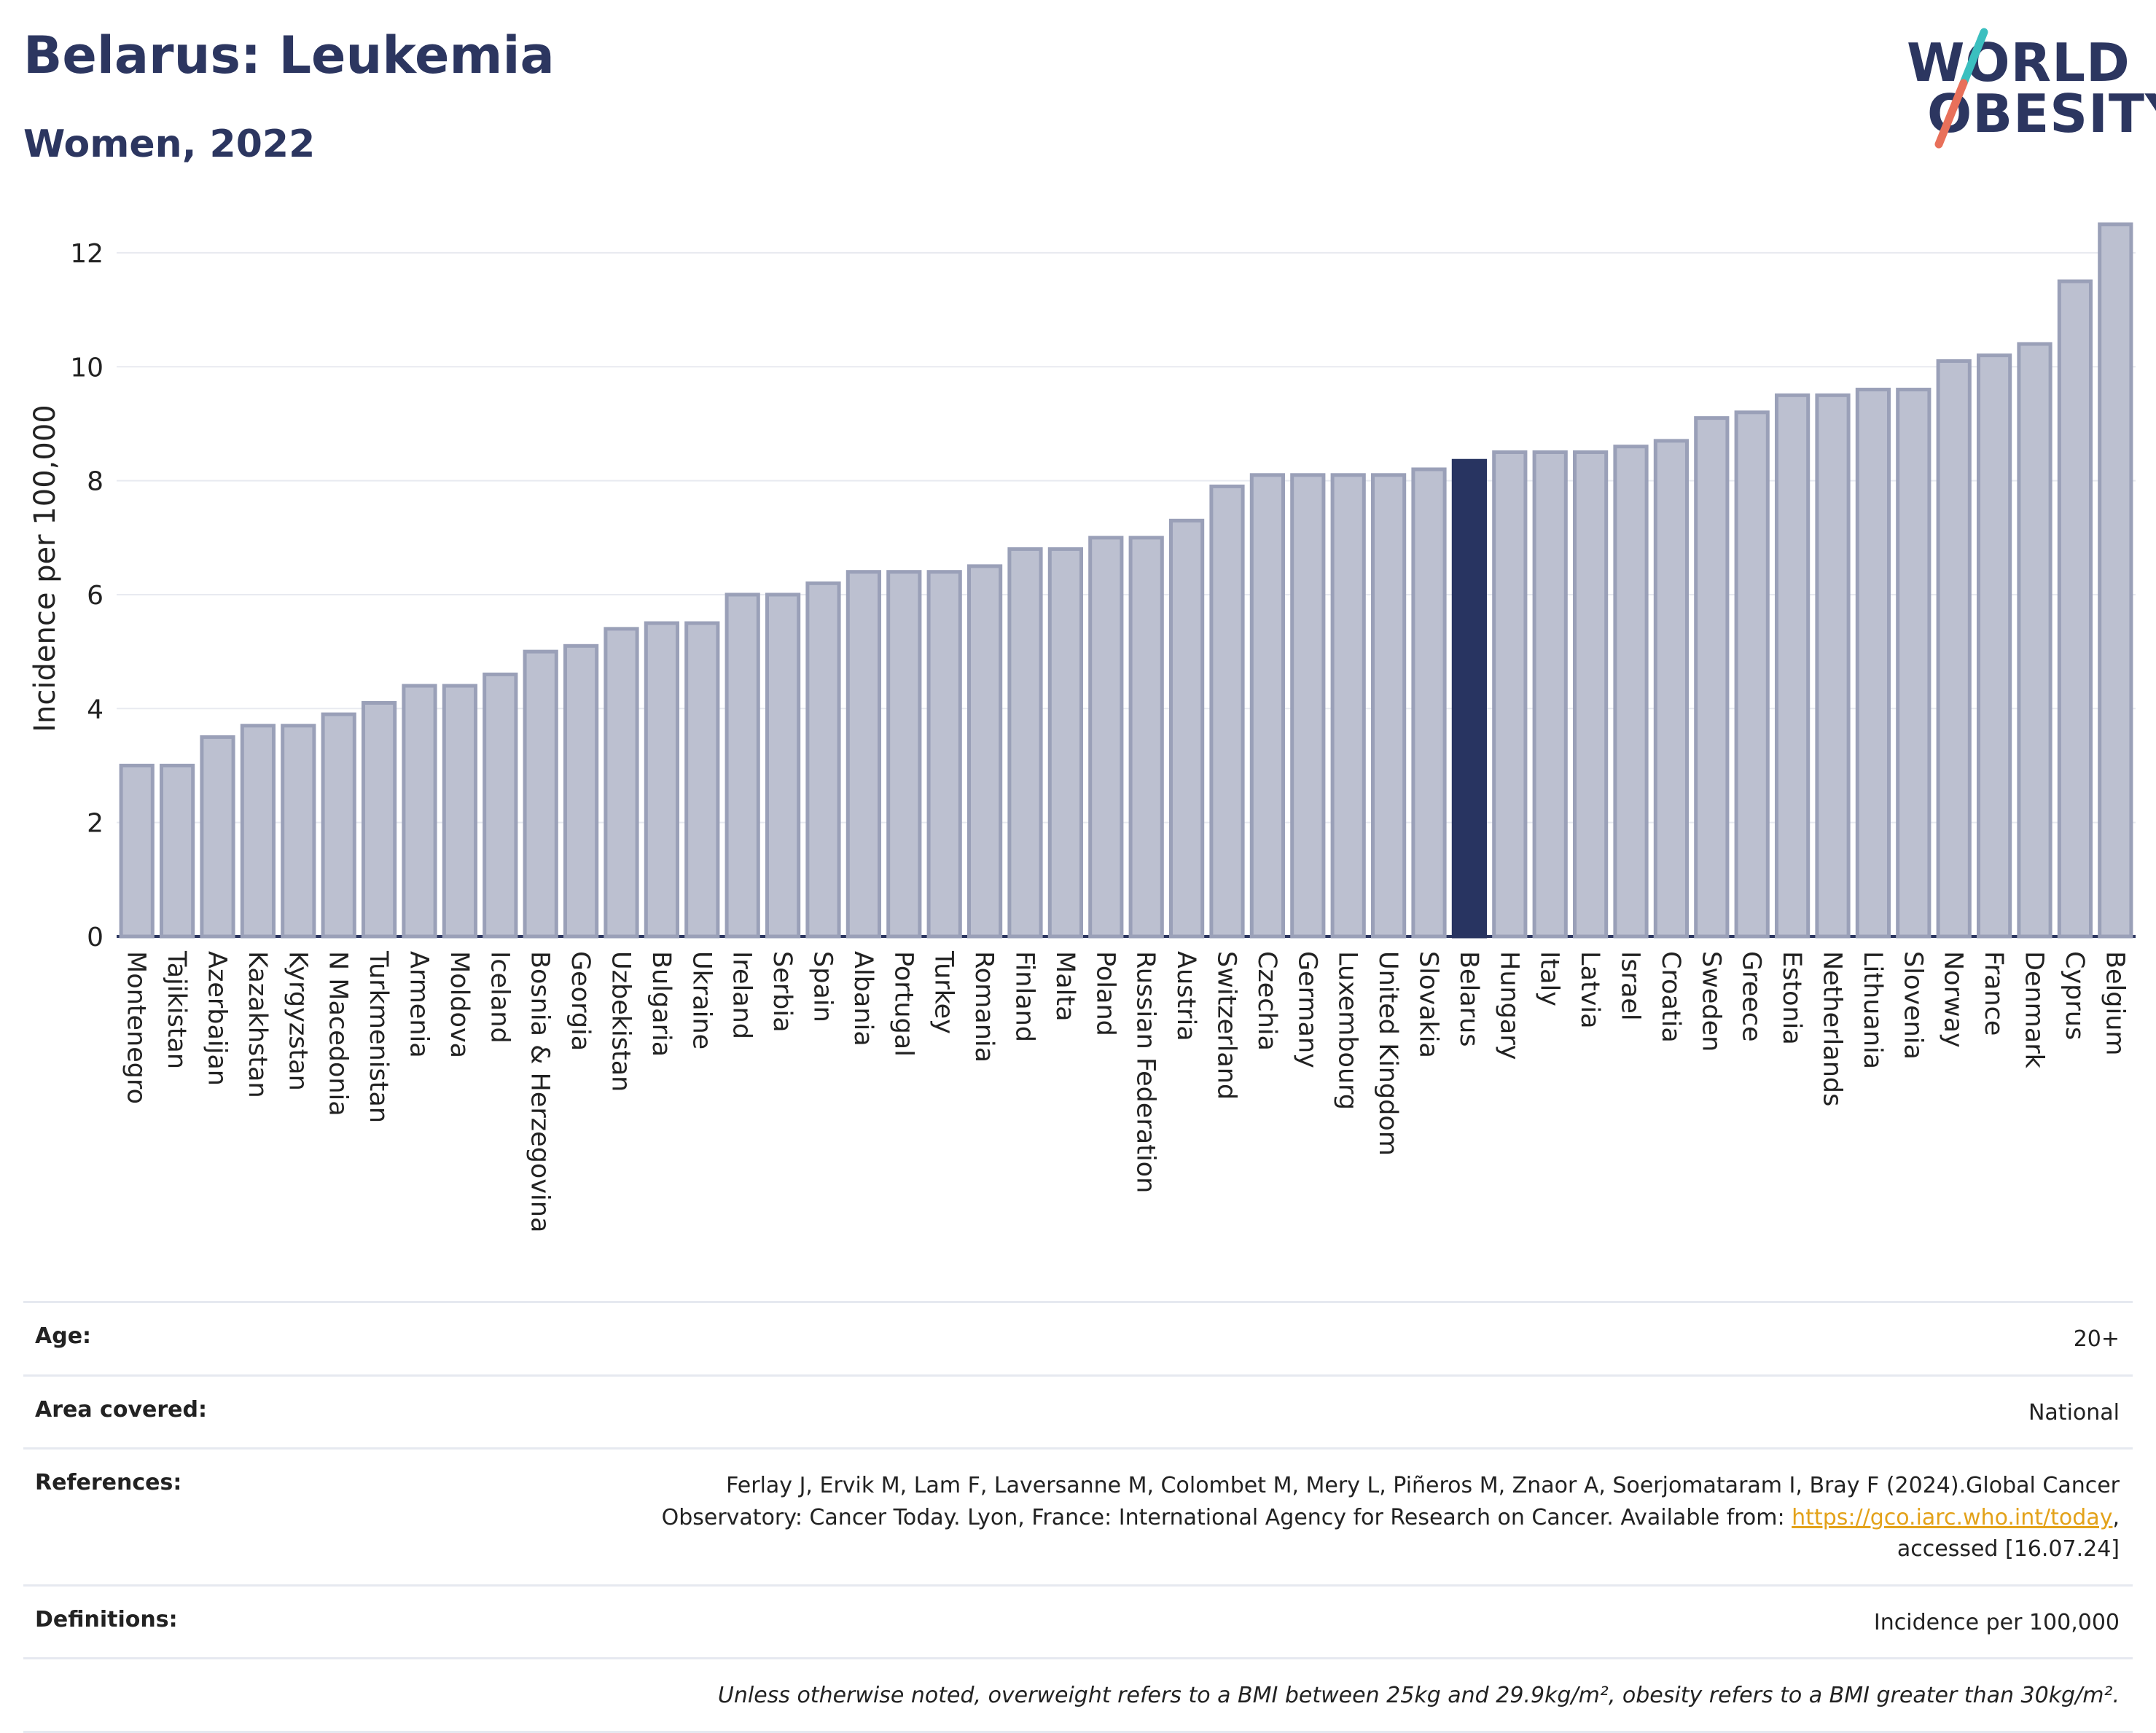 The image size is (2156, 1733). What do you see at coordinates (944, 755) in the screenshot?
I see `bar-turkey` at bounding box center [944, 755].